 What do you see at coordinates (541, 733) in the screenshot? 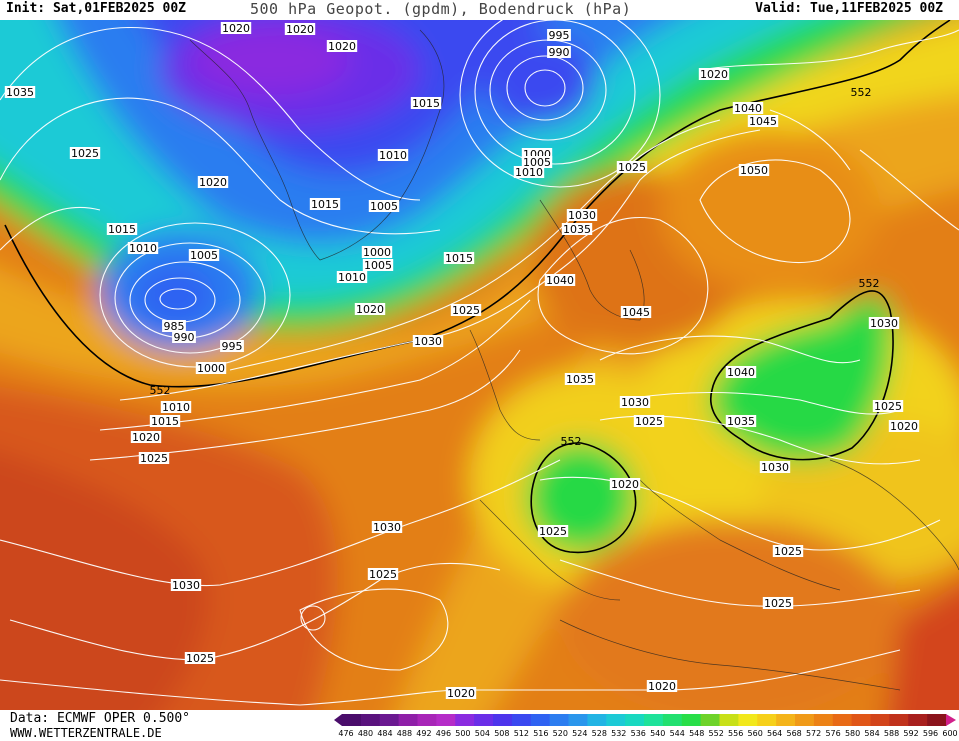
I see `colorbar-tick-label: 516` at bounding box center [541, 733].